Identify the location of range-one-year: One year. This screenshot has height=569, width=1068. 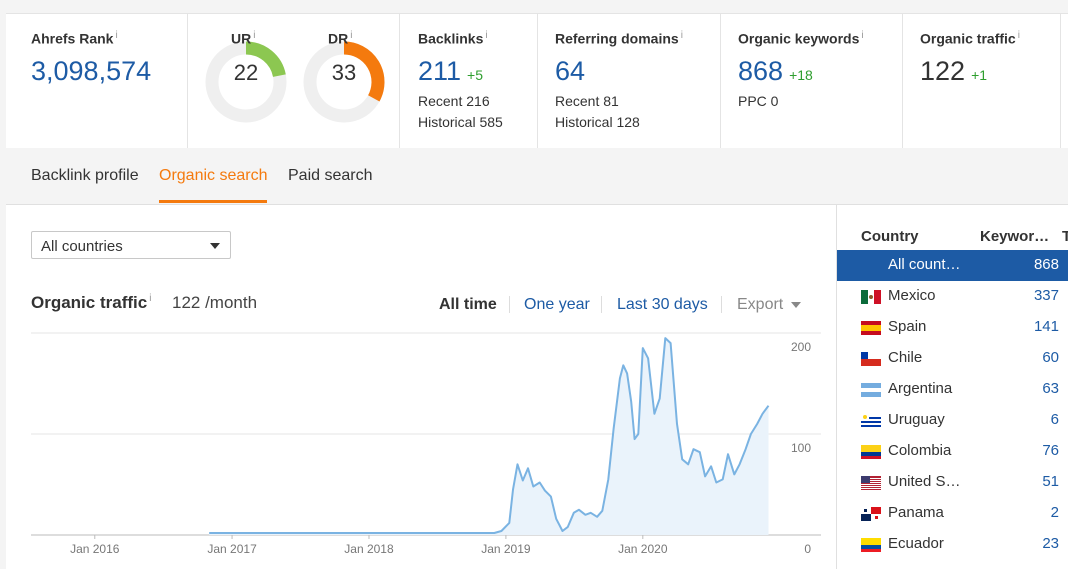
(557, 304).